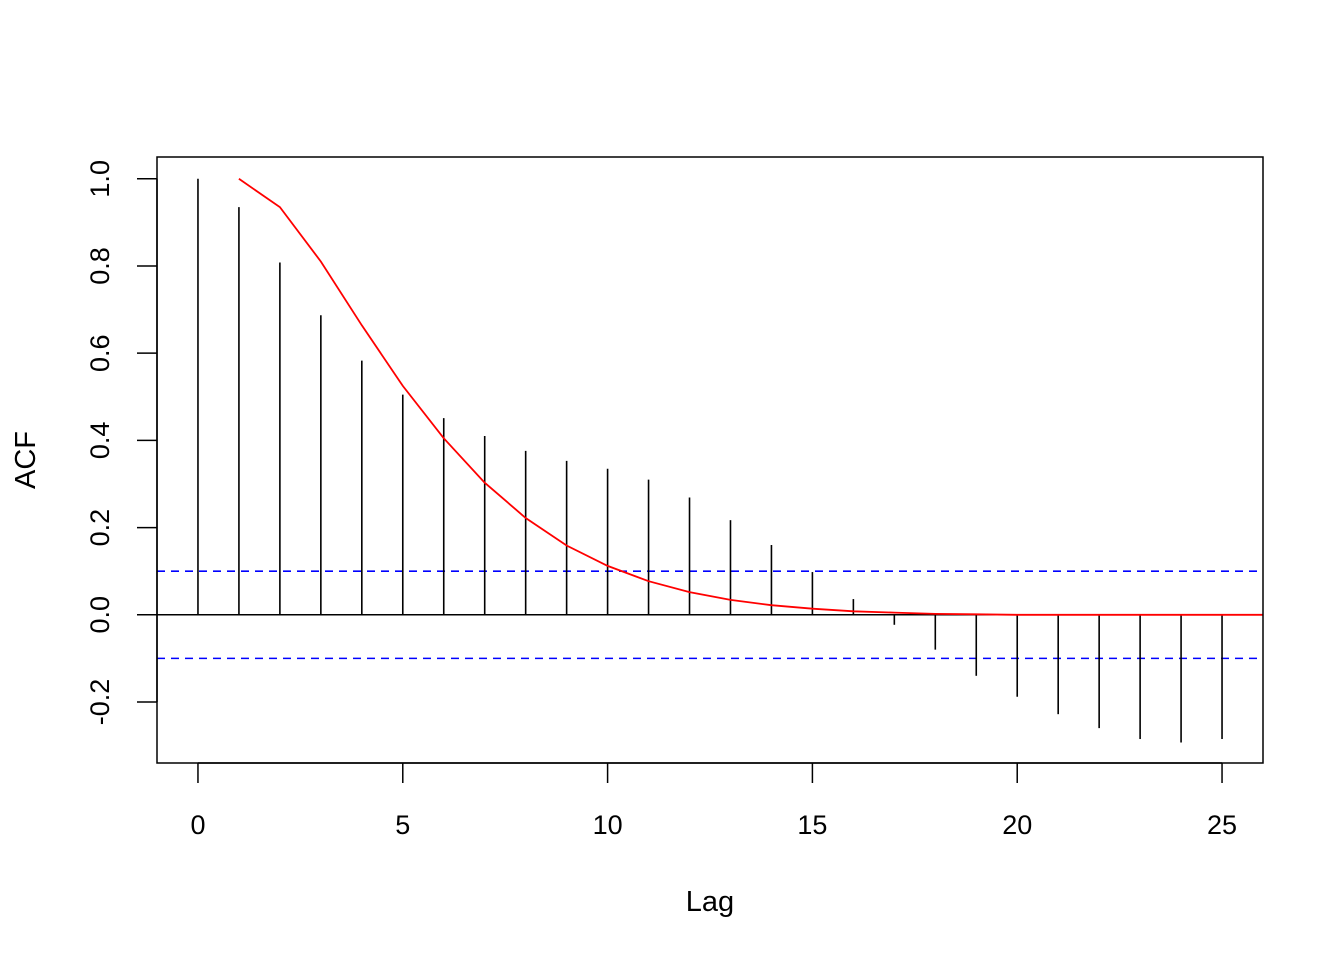  What do you see at coordinates (812, 825) in the screenshot?
I see `x-tick-label: 15` at bounding box center [812, 825].